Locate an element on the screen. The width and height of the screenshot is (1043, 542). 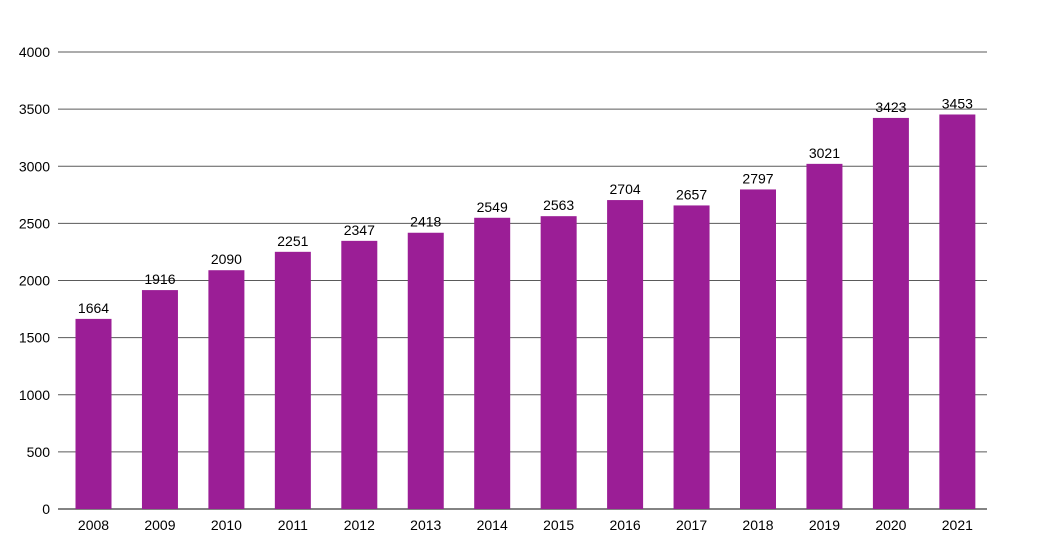
data-label: 3453 is located at coordinates (957, 103).